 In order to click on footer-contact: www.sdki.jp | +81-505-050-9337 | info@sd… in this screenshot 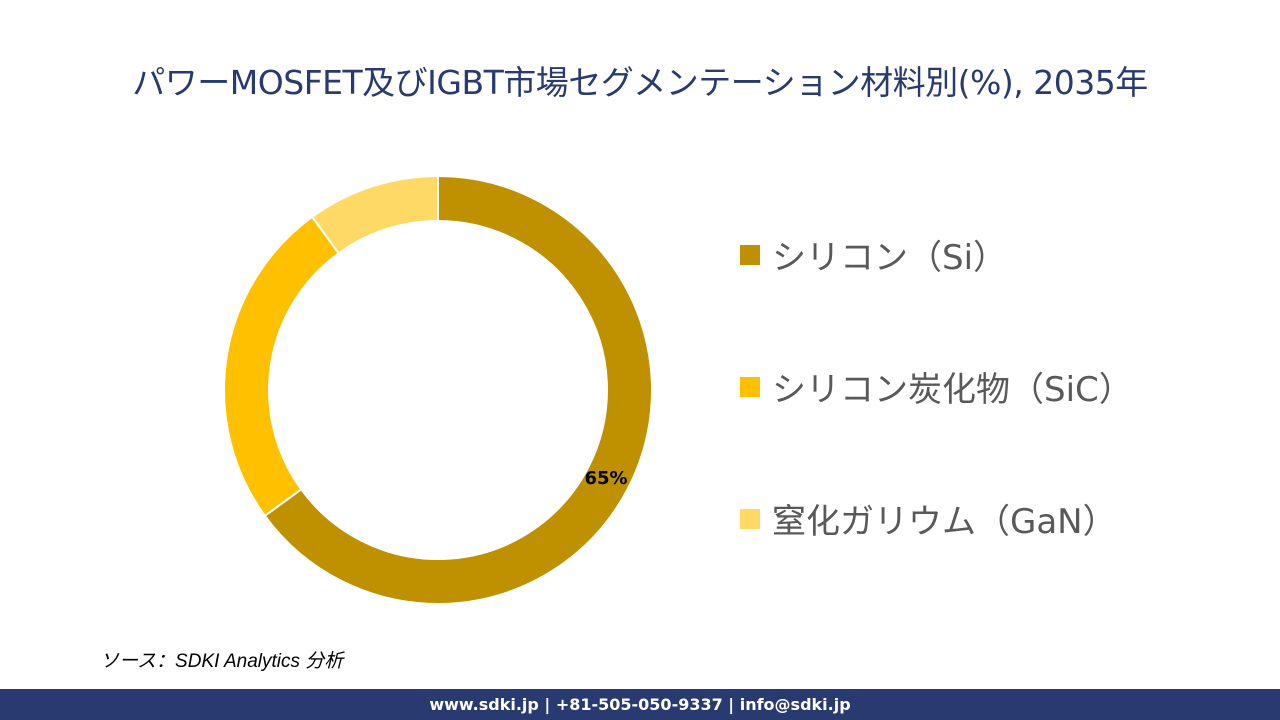, I will do `click(640, 704)`.